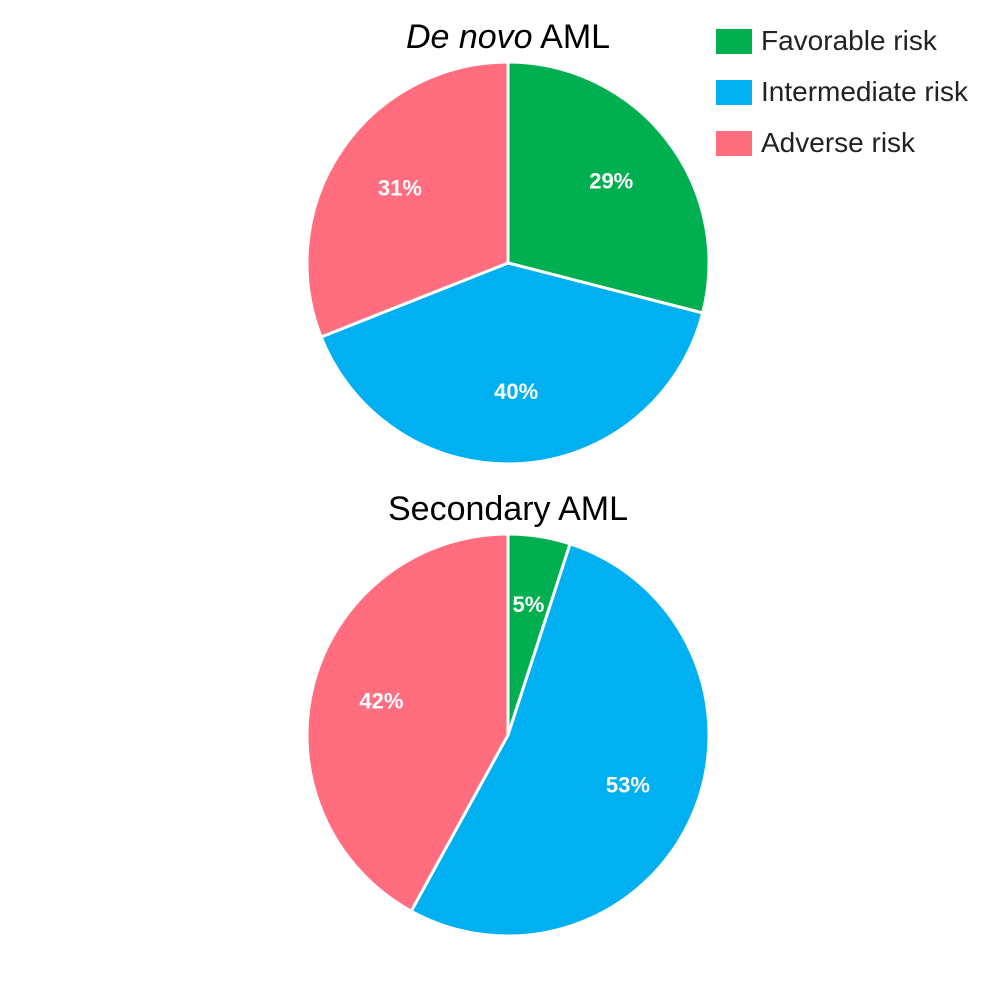 This screenshot has height=990, width=1000. I want to click on data-label-secondary-adverse: 42%, so click(381, 700).